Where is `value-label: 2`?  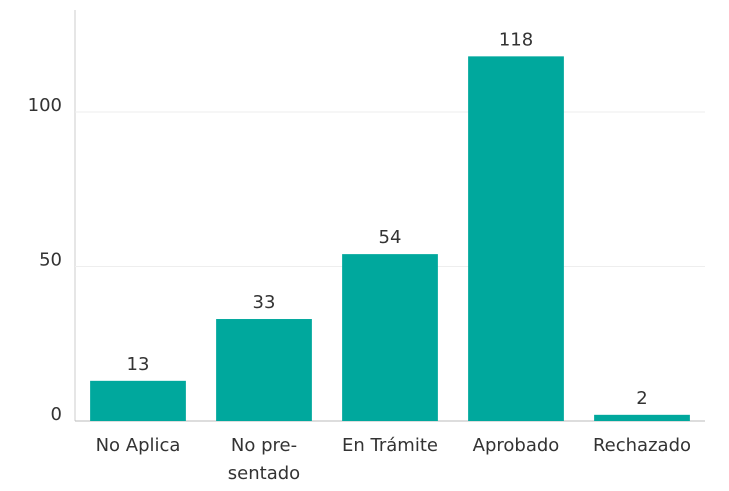
value-label: 2 is located at coordinates (641, 398).